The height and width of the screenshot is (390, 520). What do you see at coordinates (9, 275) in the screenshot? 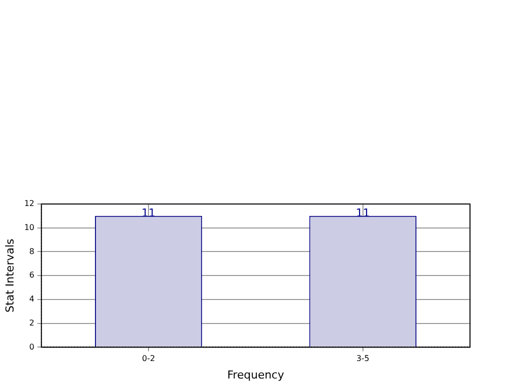
I see `y-axis-title: Stat Intervals` at bounding box center [9, 275].